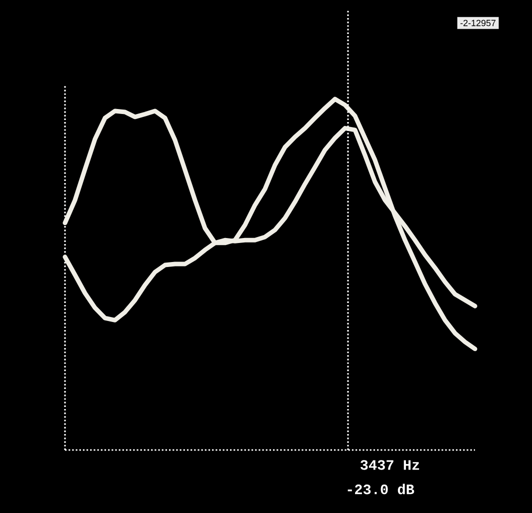  What do you see at coordinates (381, 489) in the screenshot?
I see `text: -23.0 dB` at bounding box center [381, 489].